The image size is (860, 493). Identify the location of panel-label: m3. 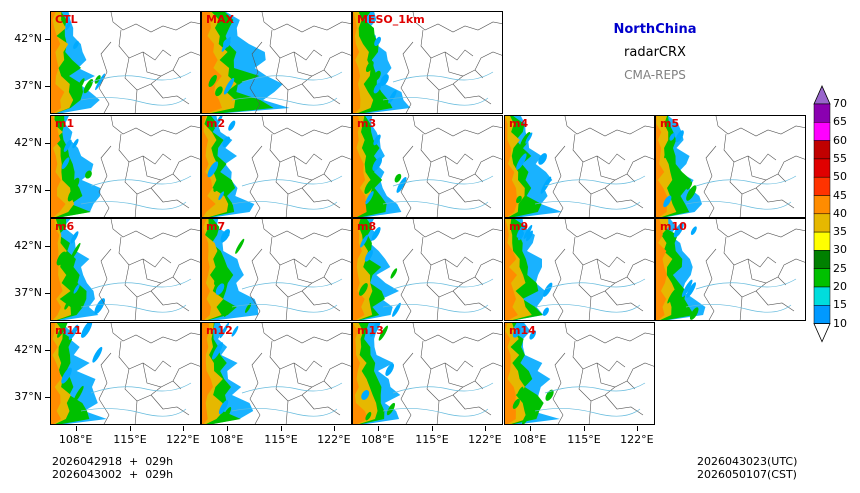
(367, 123).